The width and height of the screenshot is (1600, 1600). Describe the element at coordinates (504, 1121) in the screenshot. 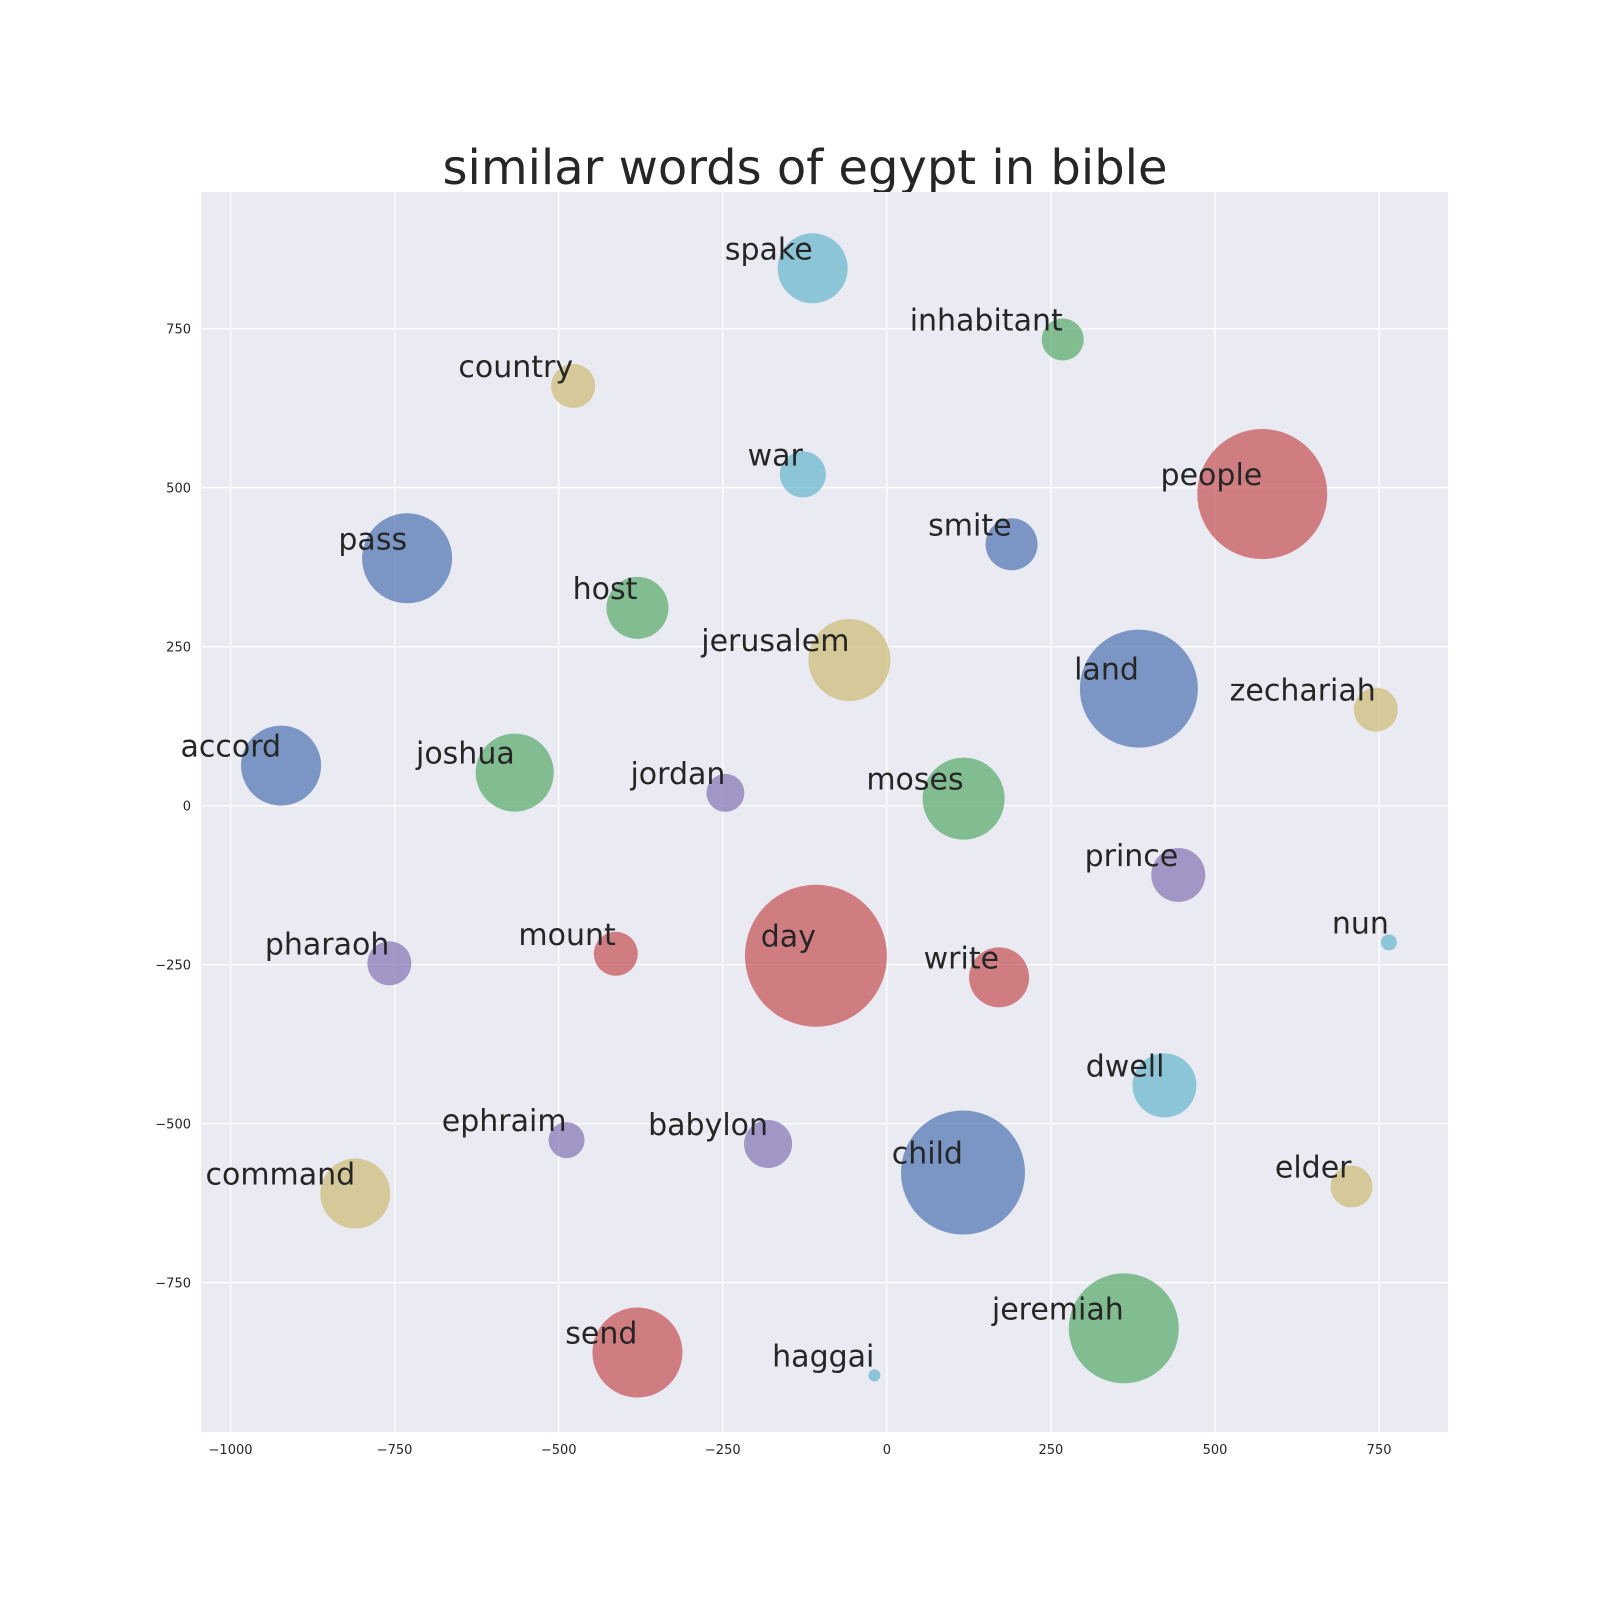

I see `word-label-ephraim: ephraim` at that location.